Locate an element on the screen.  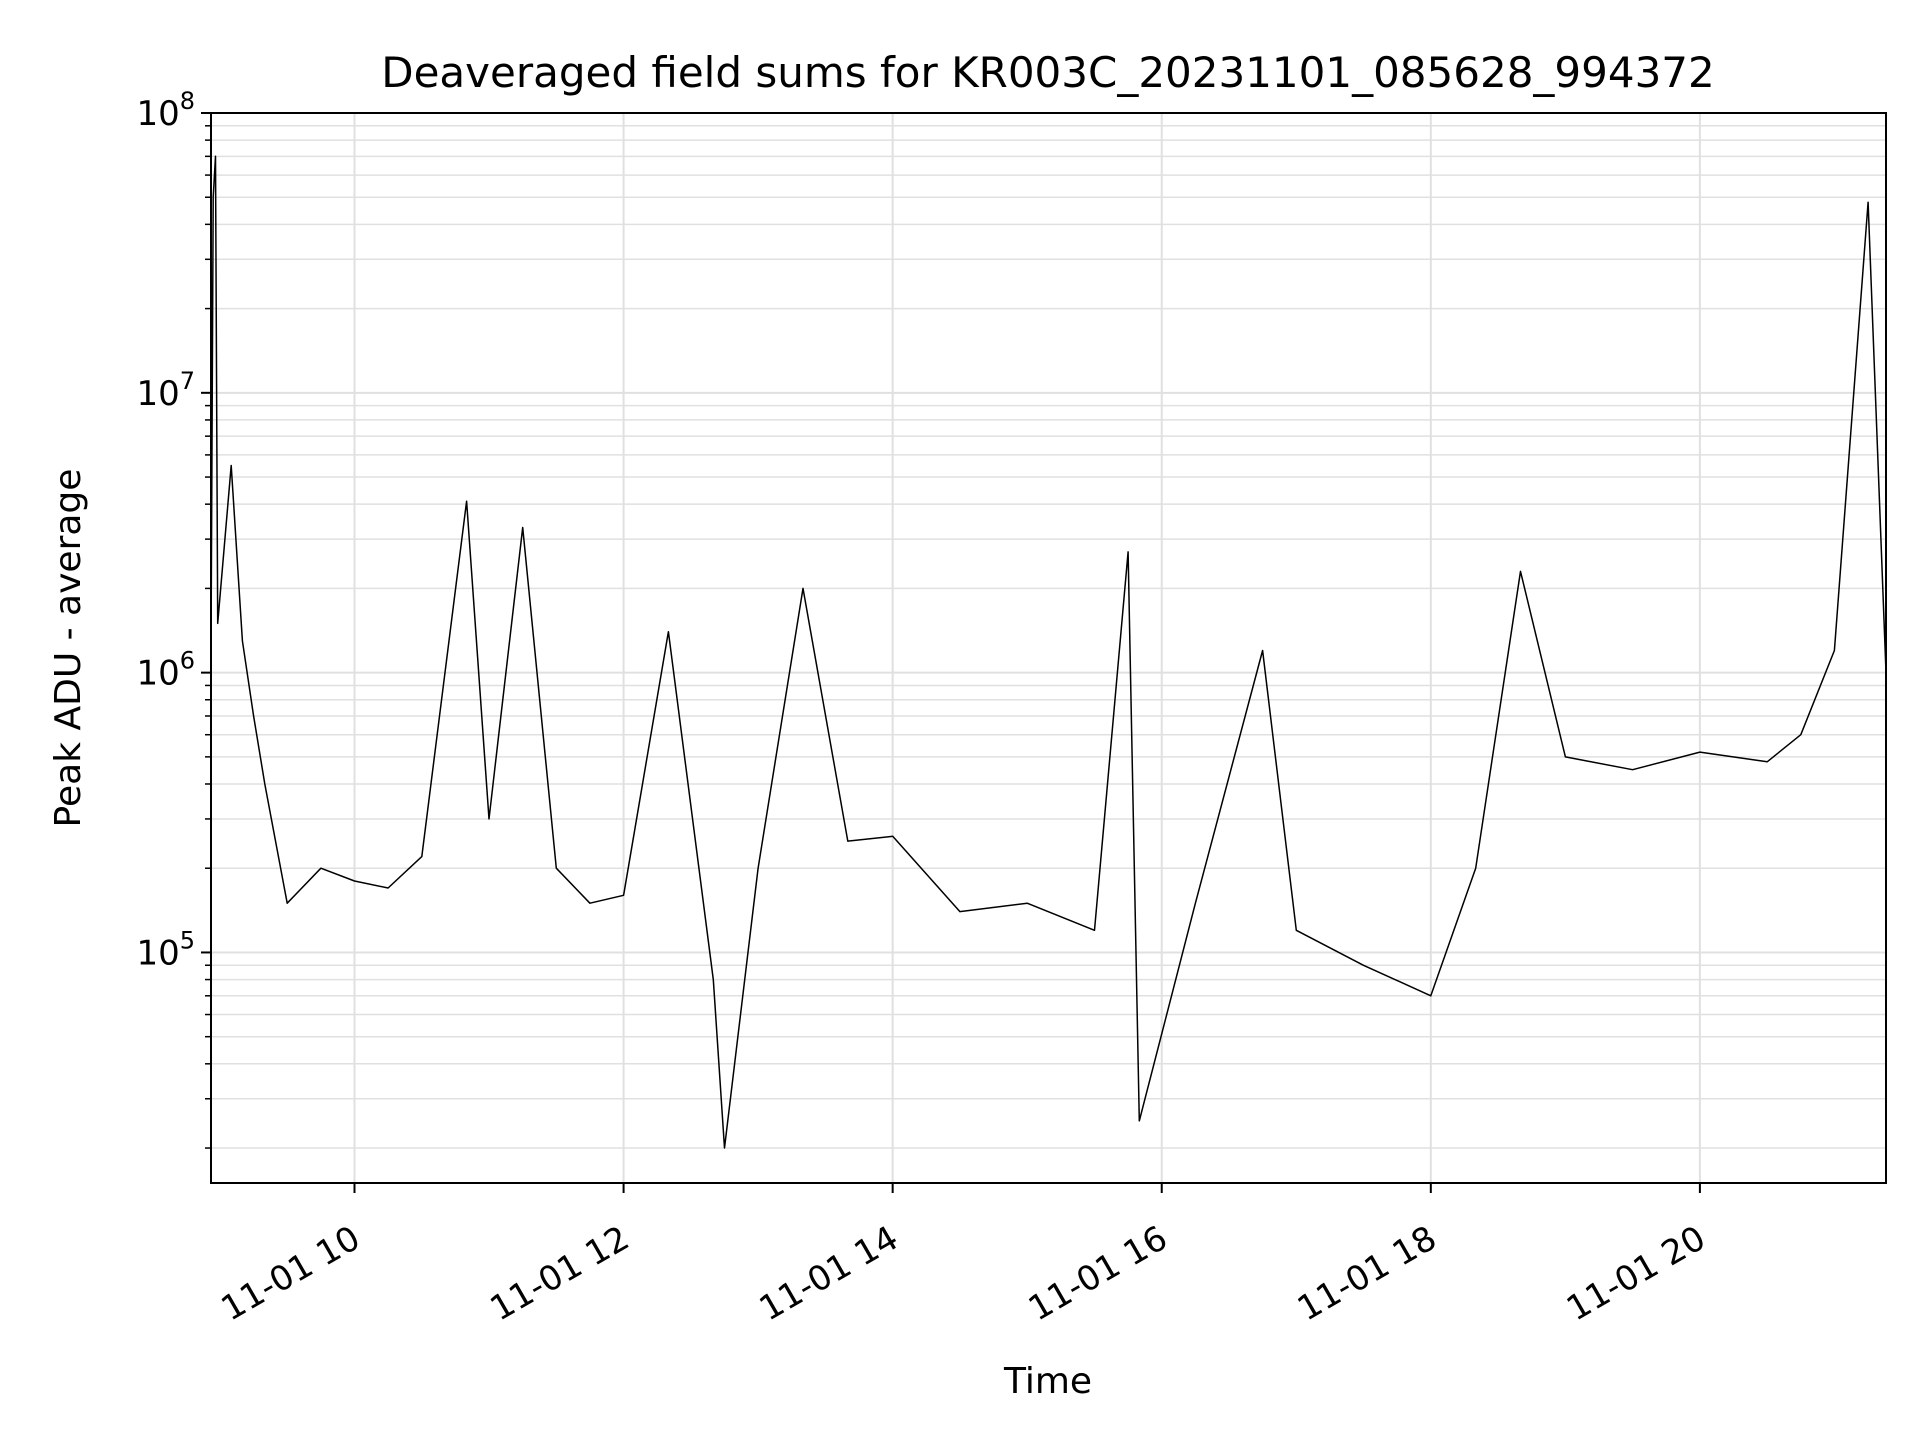
y-tick-label: 10⁵ is located at coordinates (165, 949).